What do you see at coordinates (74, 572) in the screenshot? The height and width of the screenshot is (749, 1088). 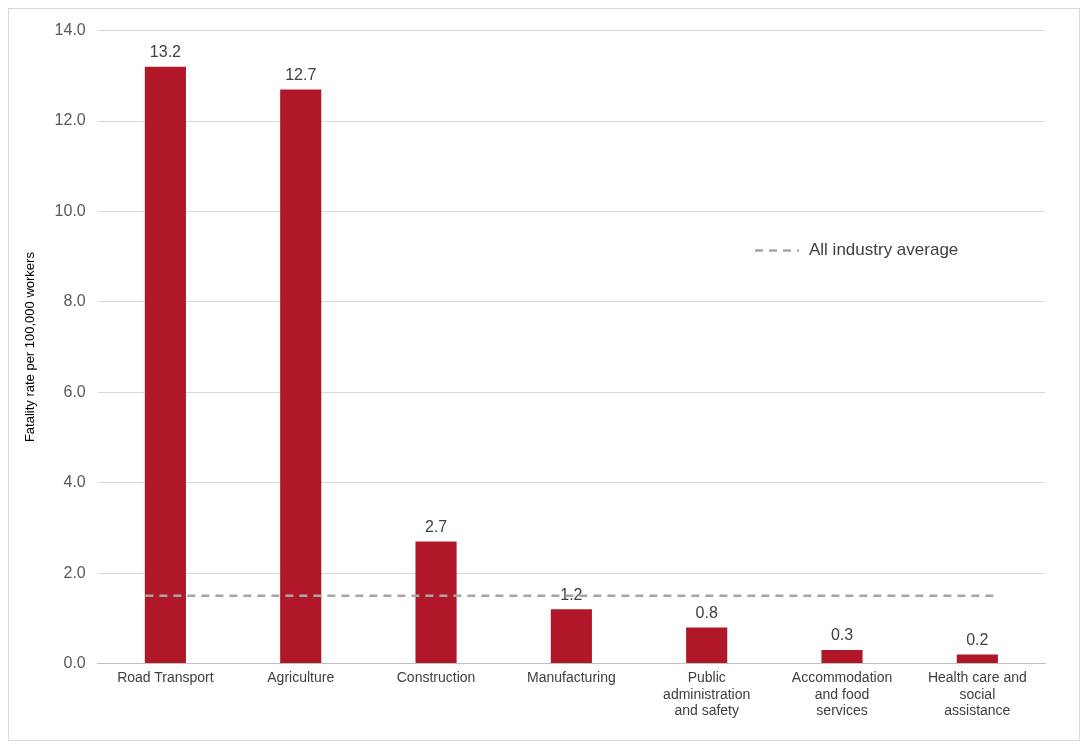 I see `y-tick-label: 2.0` at bounding box center [74, 572].